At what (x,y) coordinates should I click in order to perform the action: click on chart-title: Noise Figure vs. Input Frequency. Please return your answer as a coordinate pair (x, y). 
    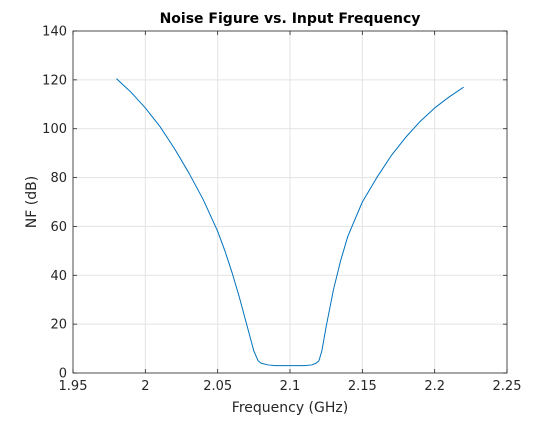
    Looking at the image, I should click on (290, 19).